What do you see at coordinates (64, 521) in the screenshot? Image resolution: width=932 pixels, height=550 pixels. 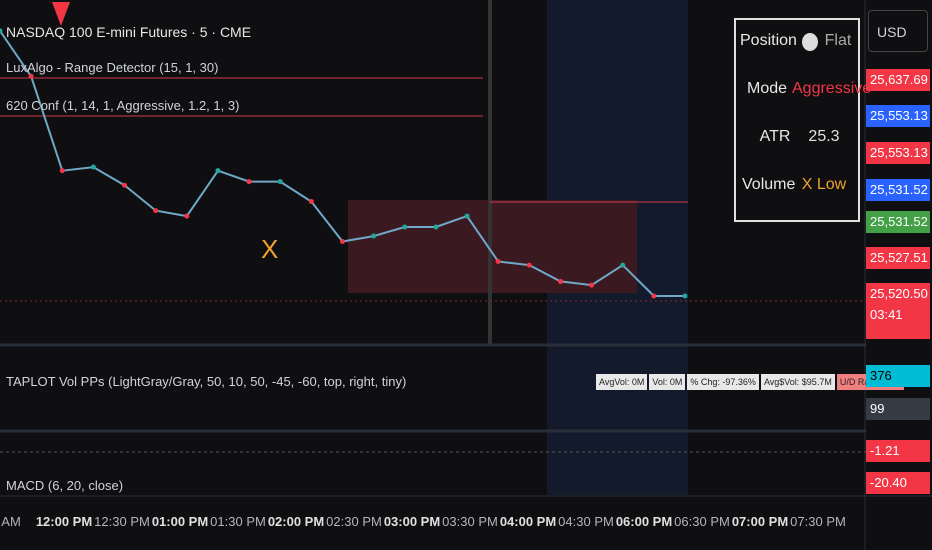 I see `time-label: 12:00 PM` at bounding box center [64, 521].